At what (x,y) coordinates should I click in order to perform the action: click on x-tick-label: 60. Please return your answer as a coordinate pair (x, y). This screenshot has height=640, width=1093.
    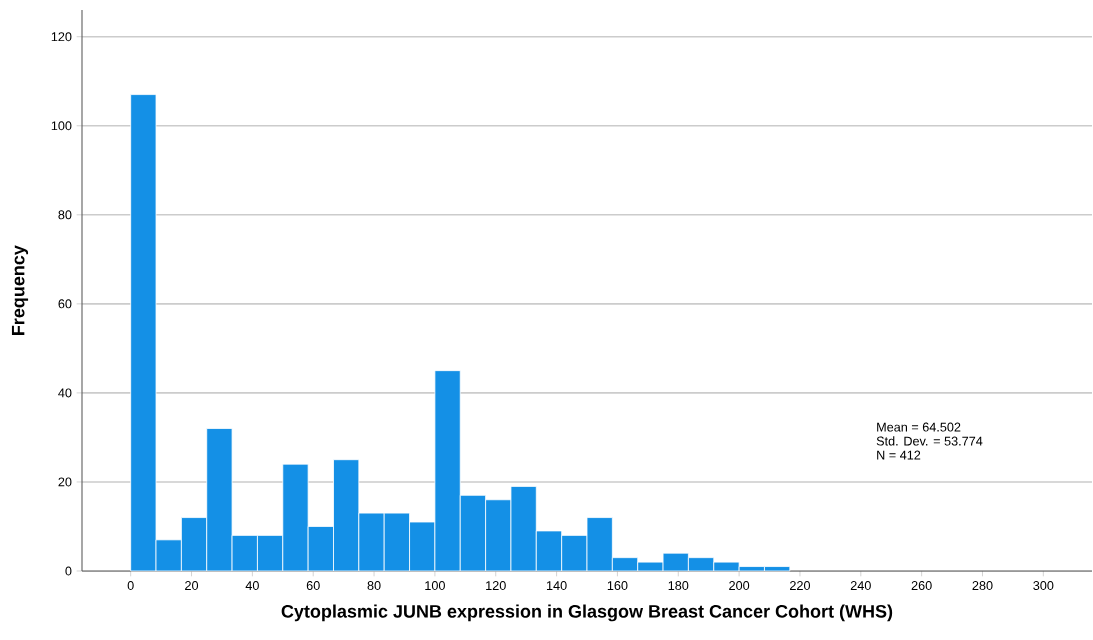
    Looking at the image, I should click on (313, 586).